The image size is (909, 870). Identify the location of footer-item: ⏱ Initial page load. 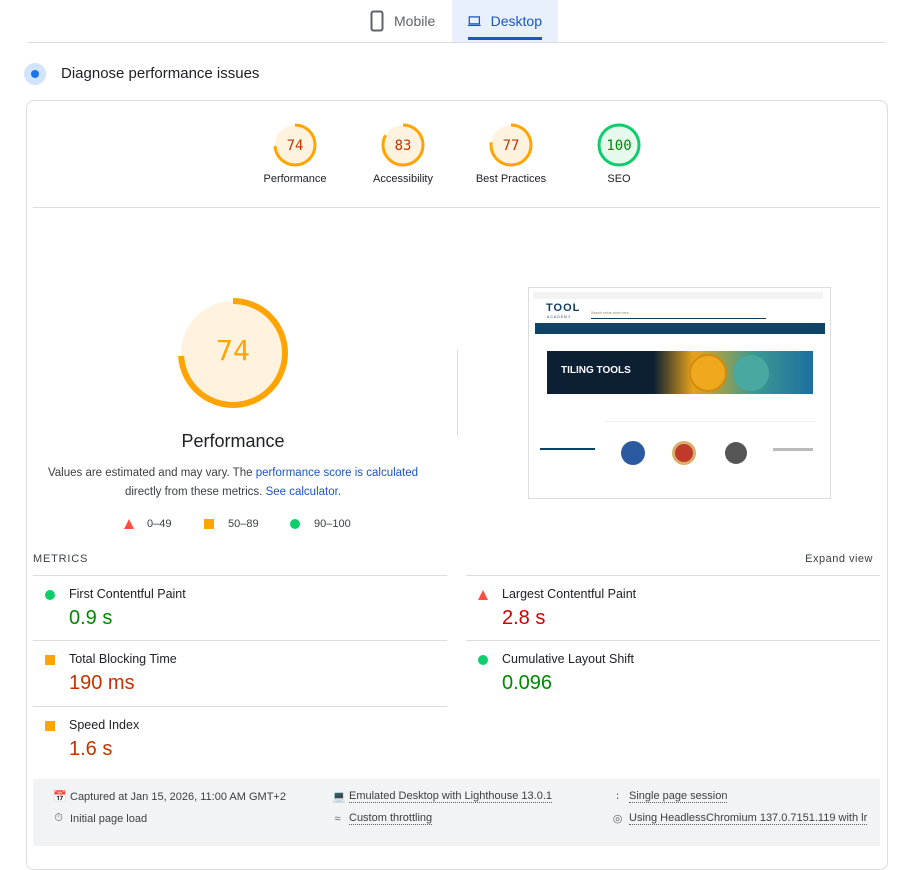
(100, 818).